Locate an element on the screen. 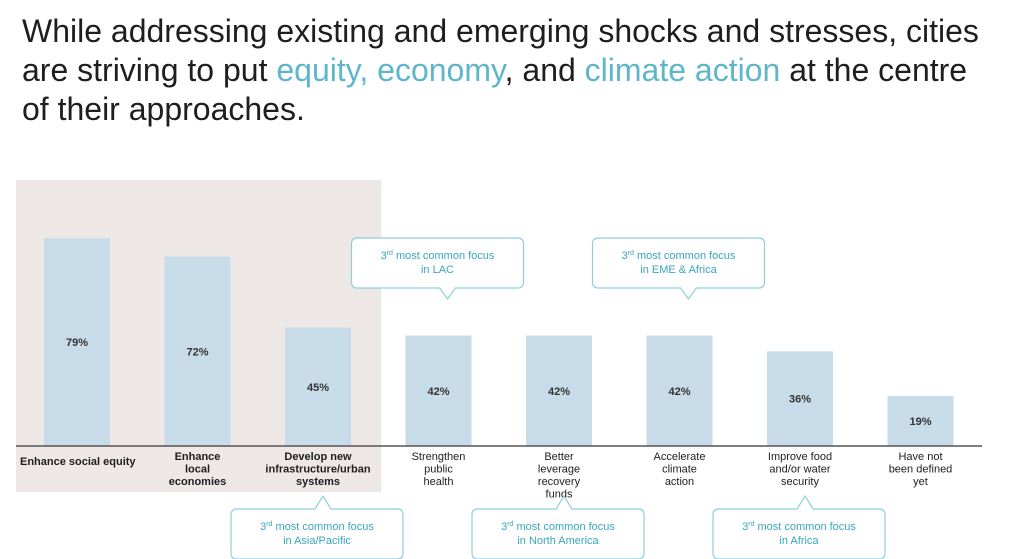 The image size is (1024, 559). headline-part2: , and is located at coordinates (544, 70).